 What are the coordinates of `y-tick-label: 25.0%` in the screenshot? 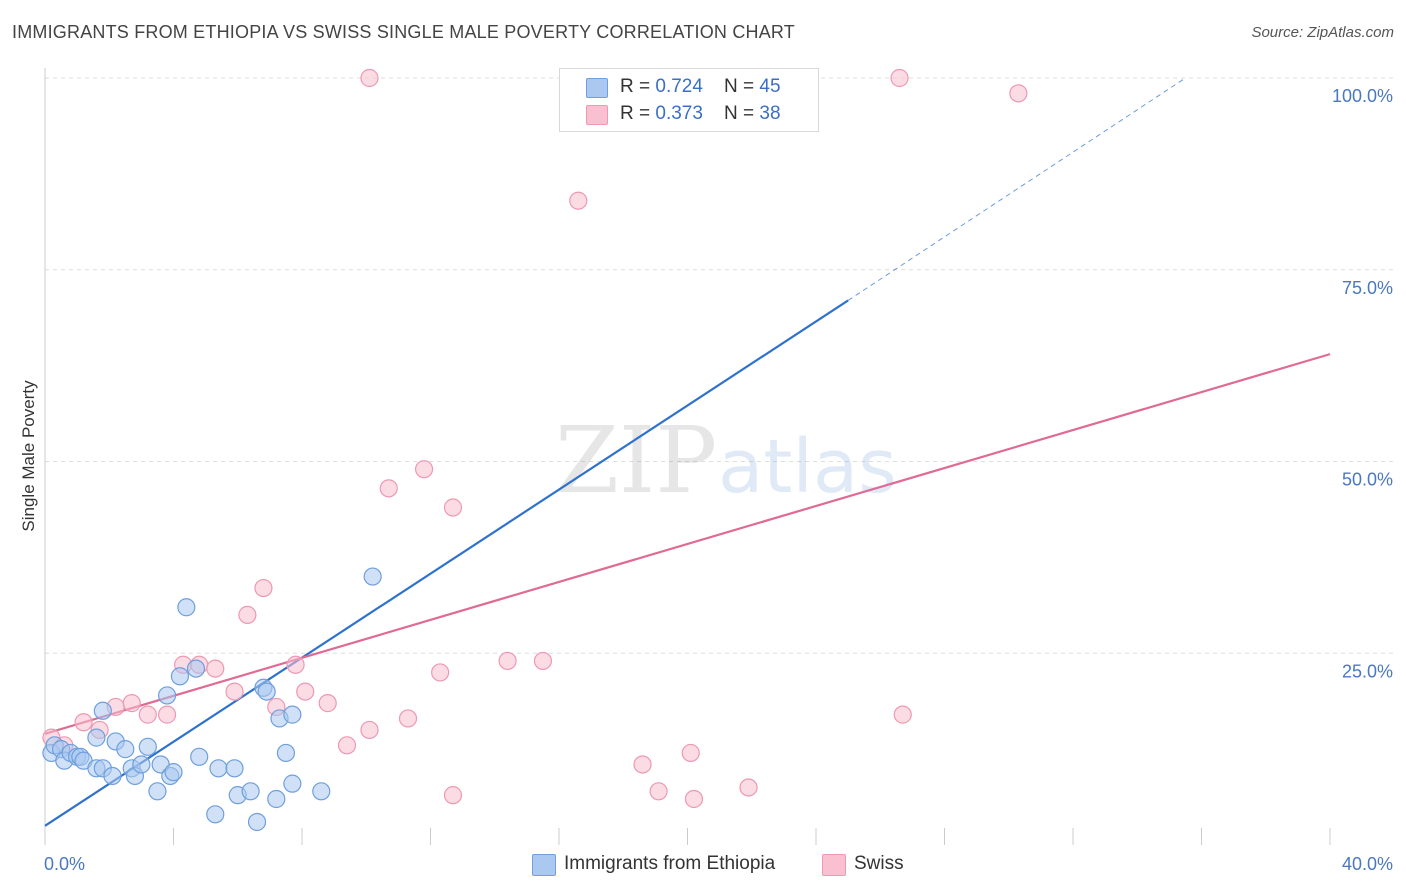 It's located at (1367, 671).